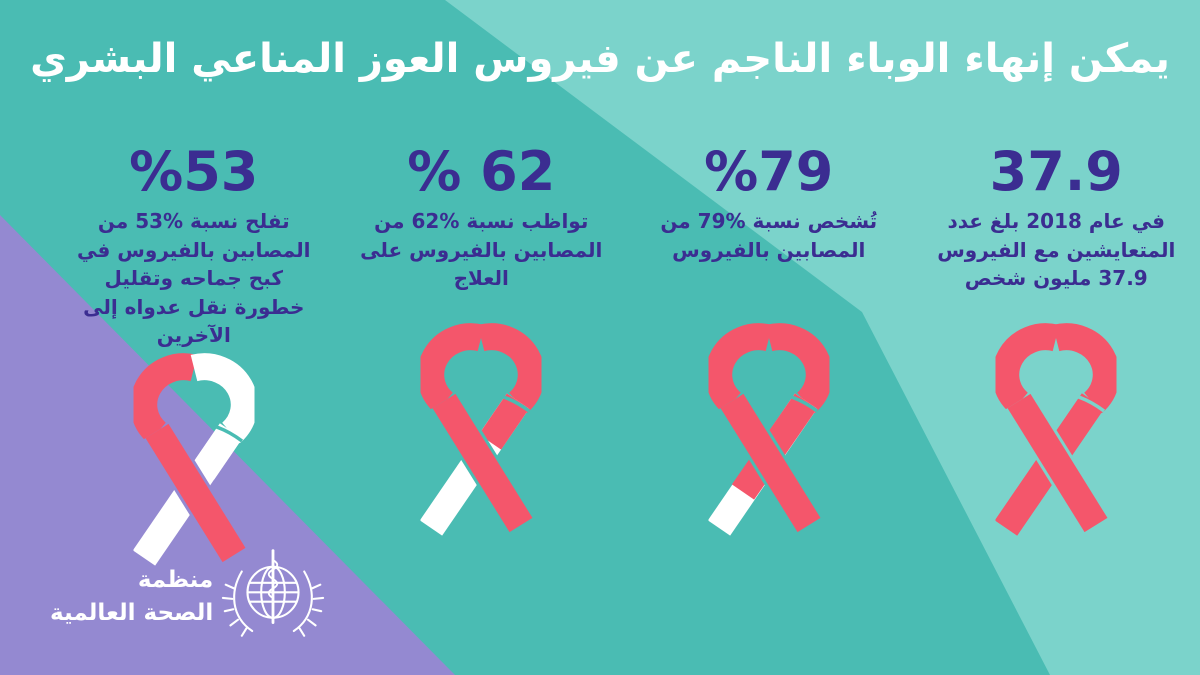 This screenshot has width=1200, height=675. I want to click on who-logo: منظمة الصحة العالمية, so click(187, 597).